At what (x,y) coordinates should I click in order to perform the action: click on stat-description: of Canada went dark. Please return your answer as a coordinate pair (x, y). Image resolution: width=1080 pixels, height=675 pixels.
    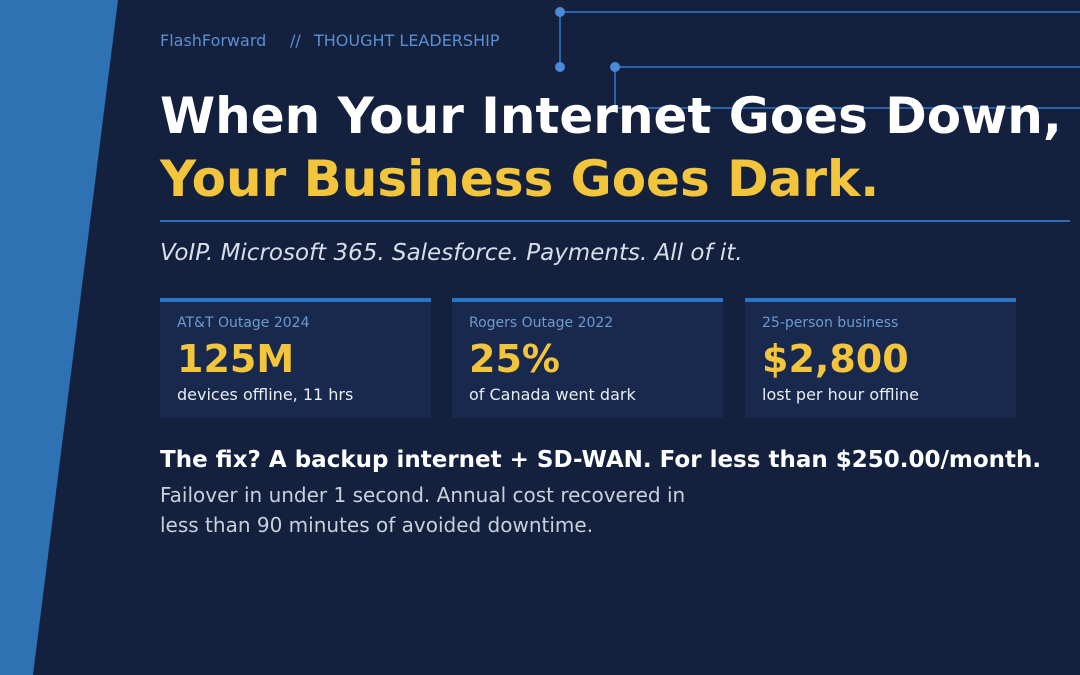
    Looking at the image, I should click on (552, 394).